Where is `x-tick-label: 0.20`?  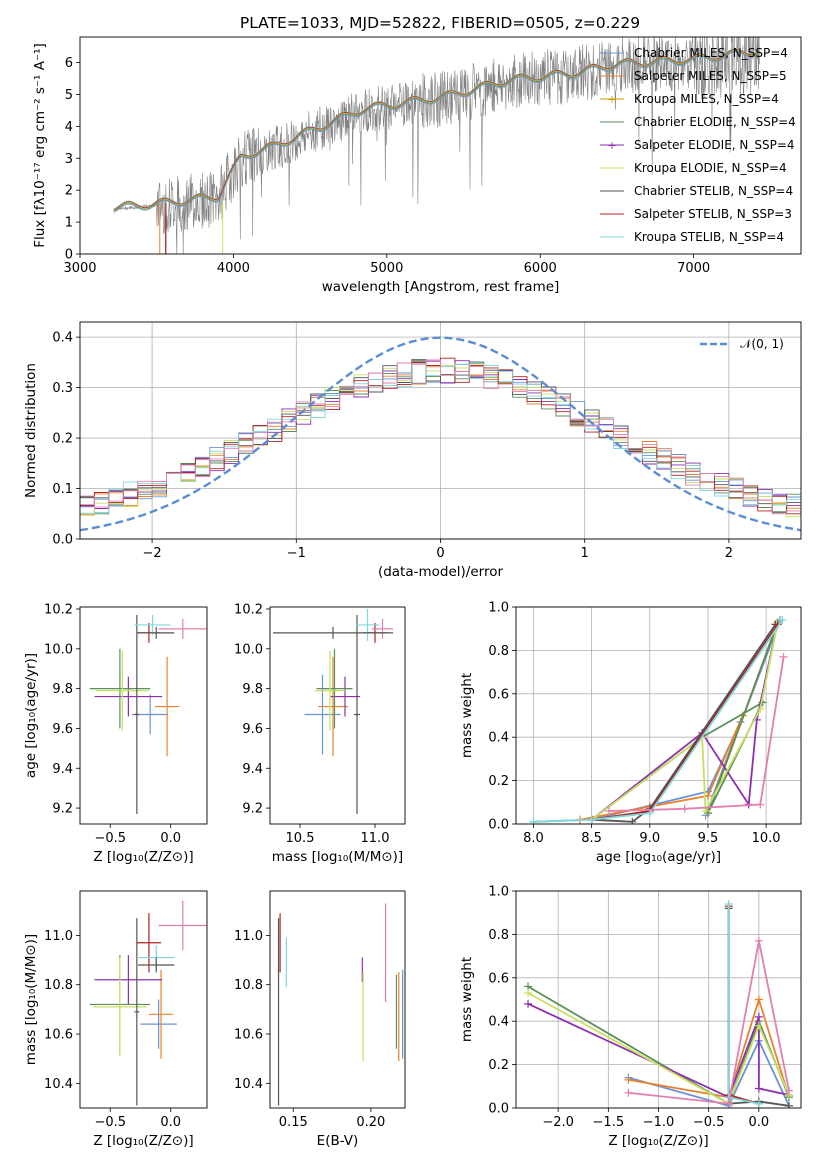 x-tick-label: 0.20 is located at coordinates (370, 1122).